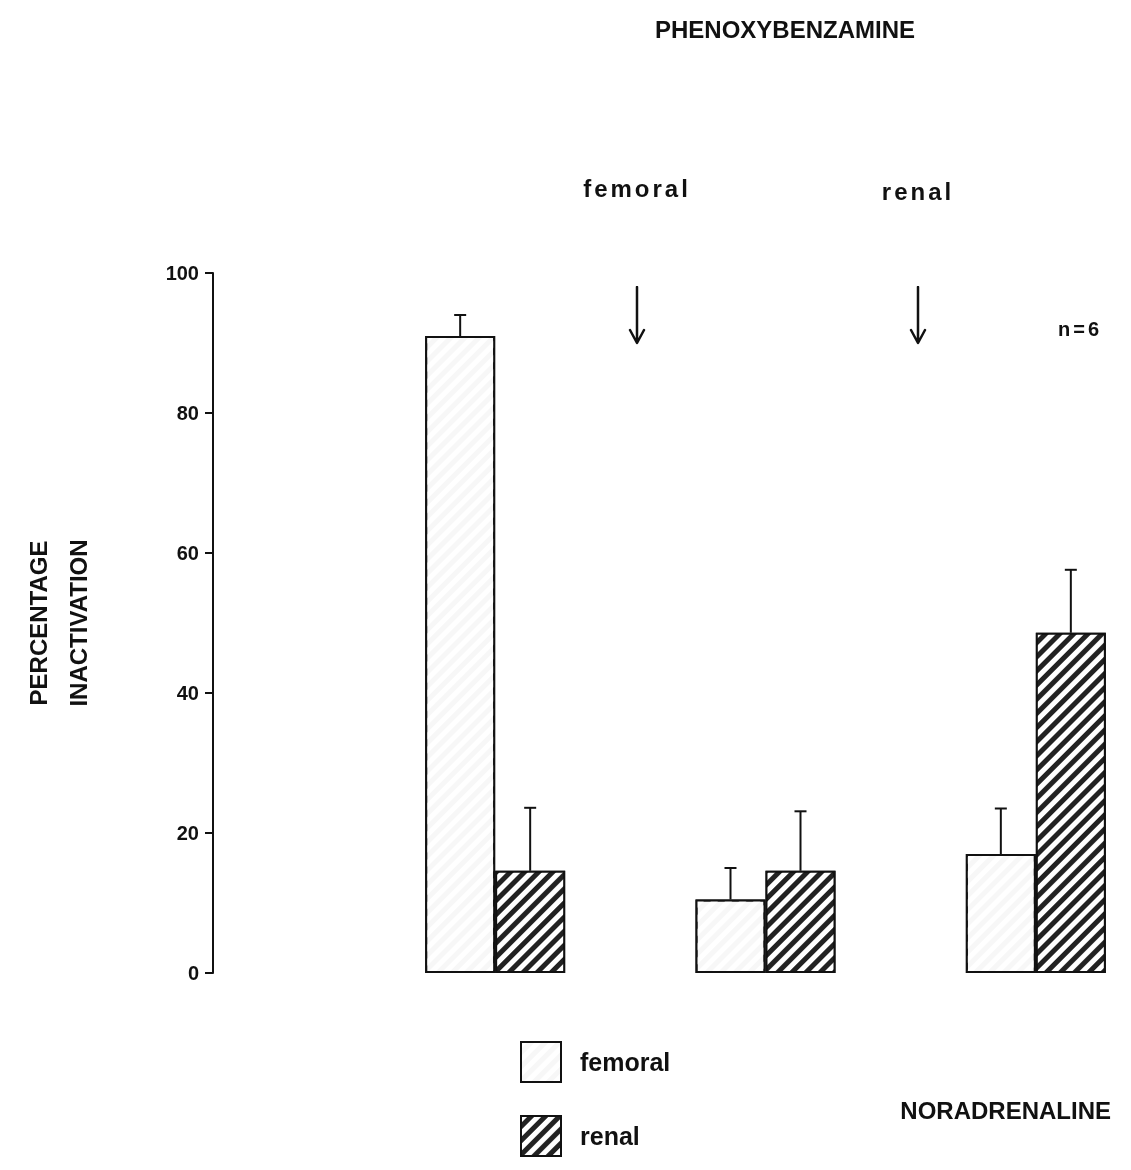 This screenshot has height=1170, width=1131. I want to click on y-tick-label: 80, so click(187, 413).